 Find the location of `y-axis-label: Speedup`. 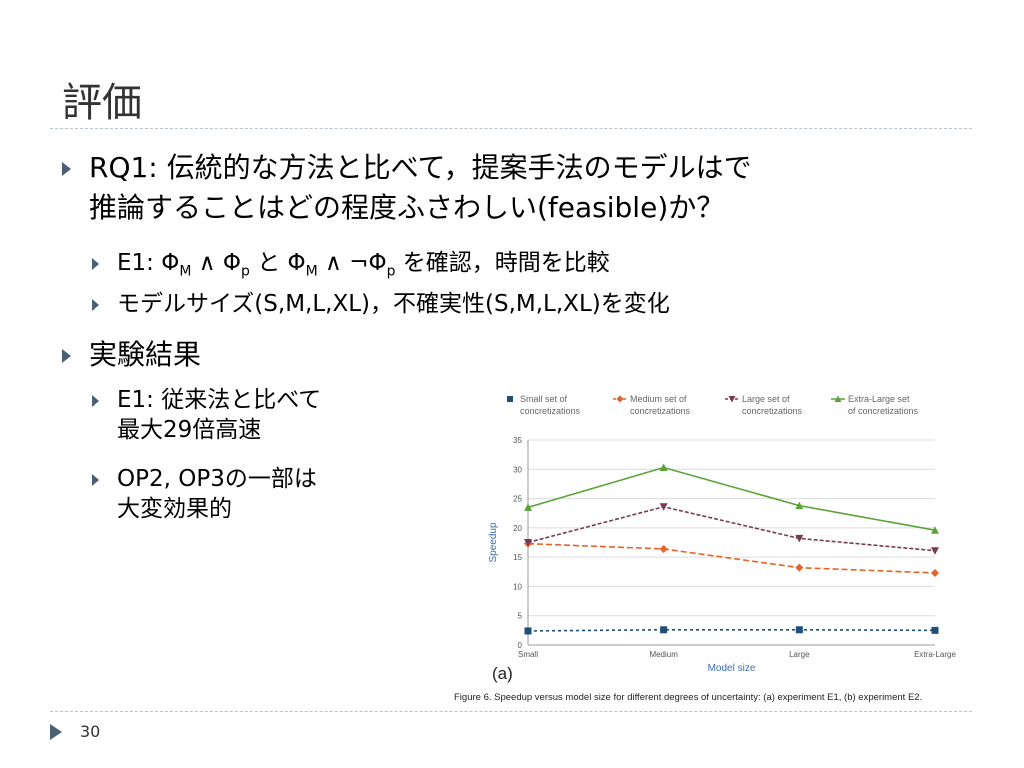

y-axis-label: Speedup is located at coordinates (493, 542).